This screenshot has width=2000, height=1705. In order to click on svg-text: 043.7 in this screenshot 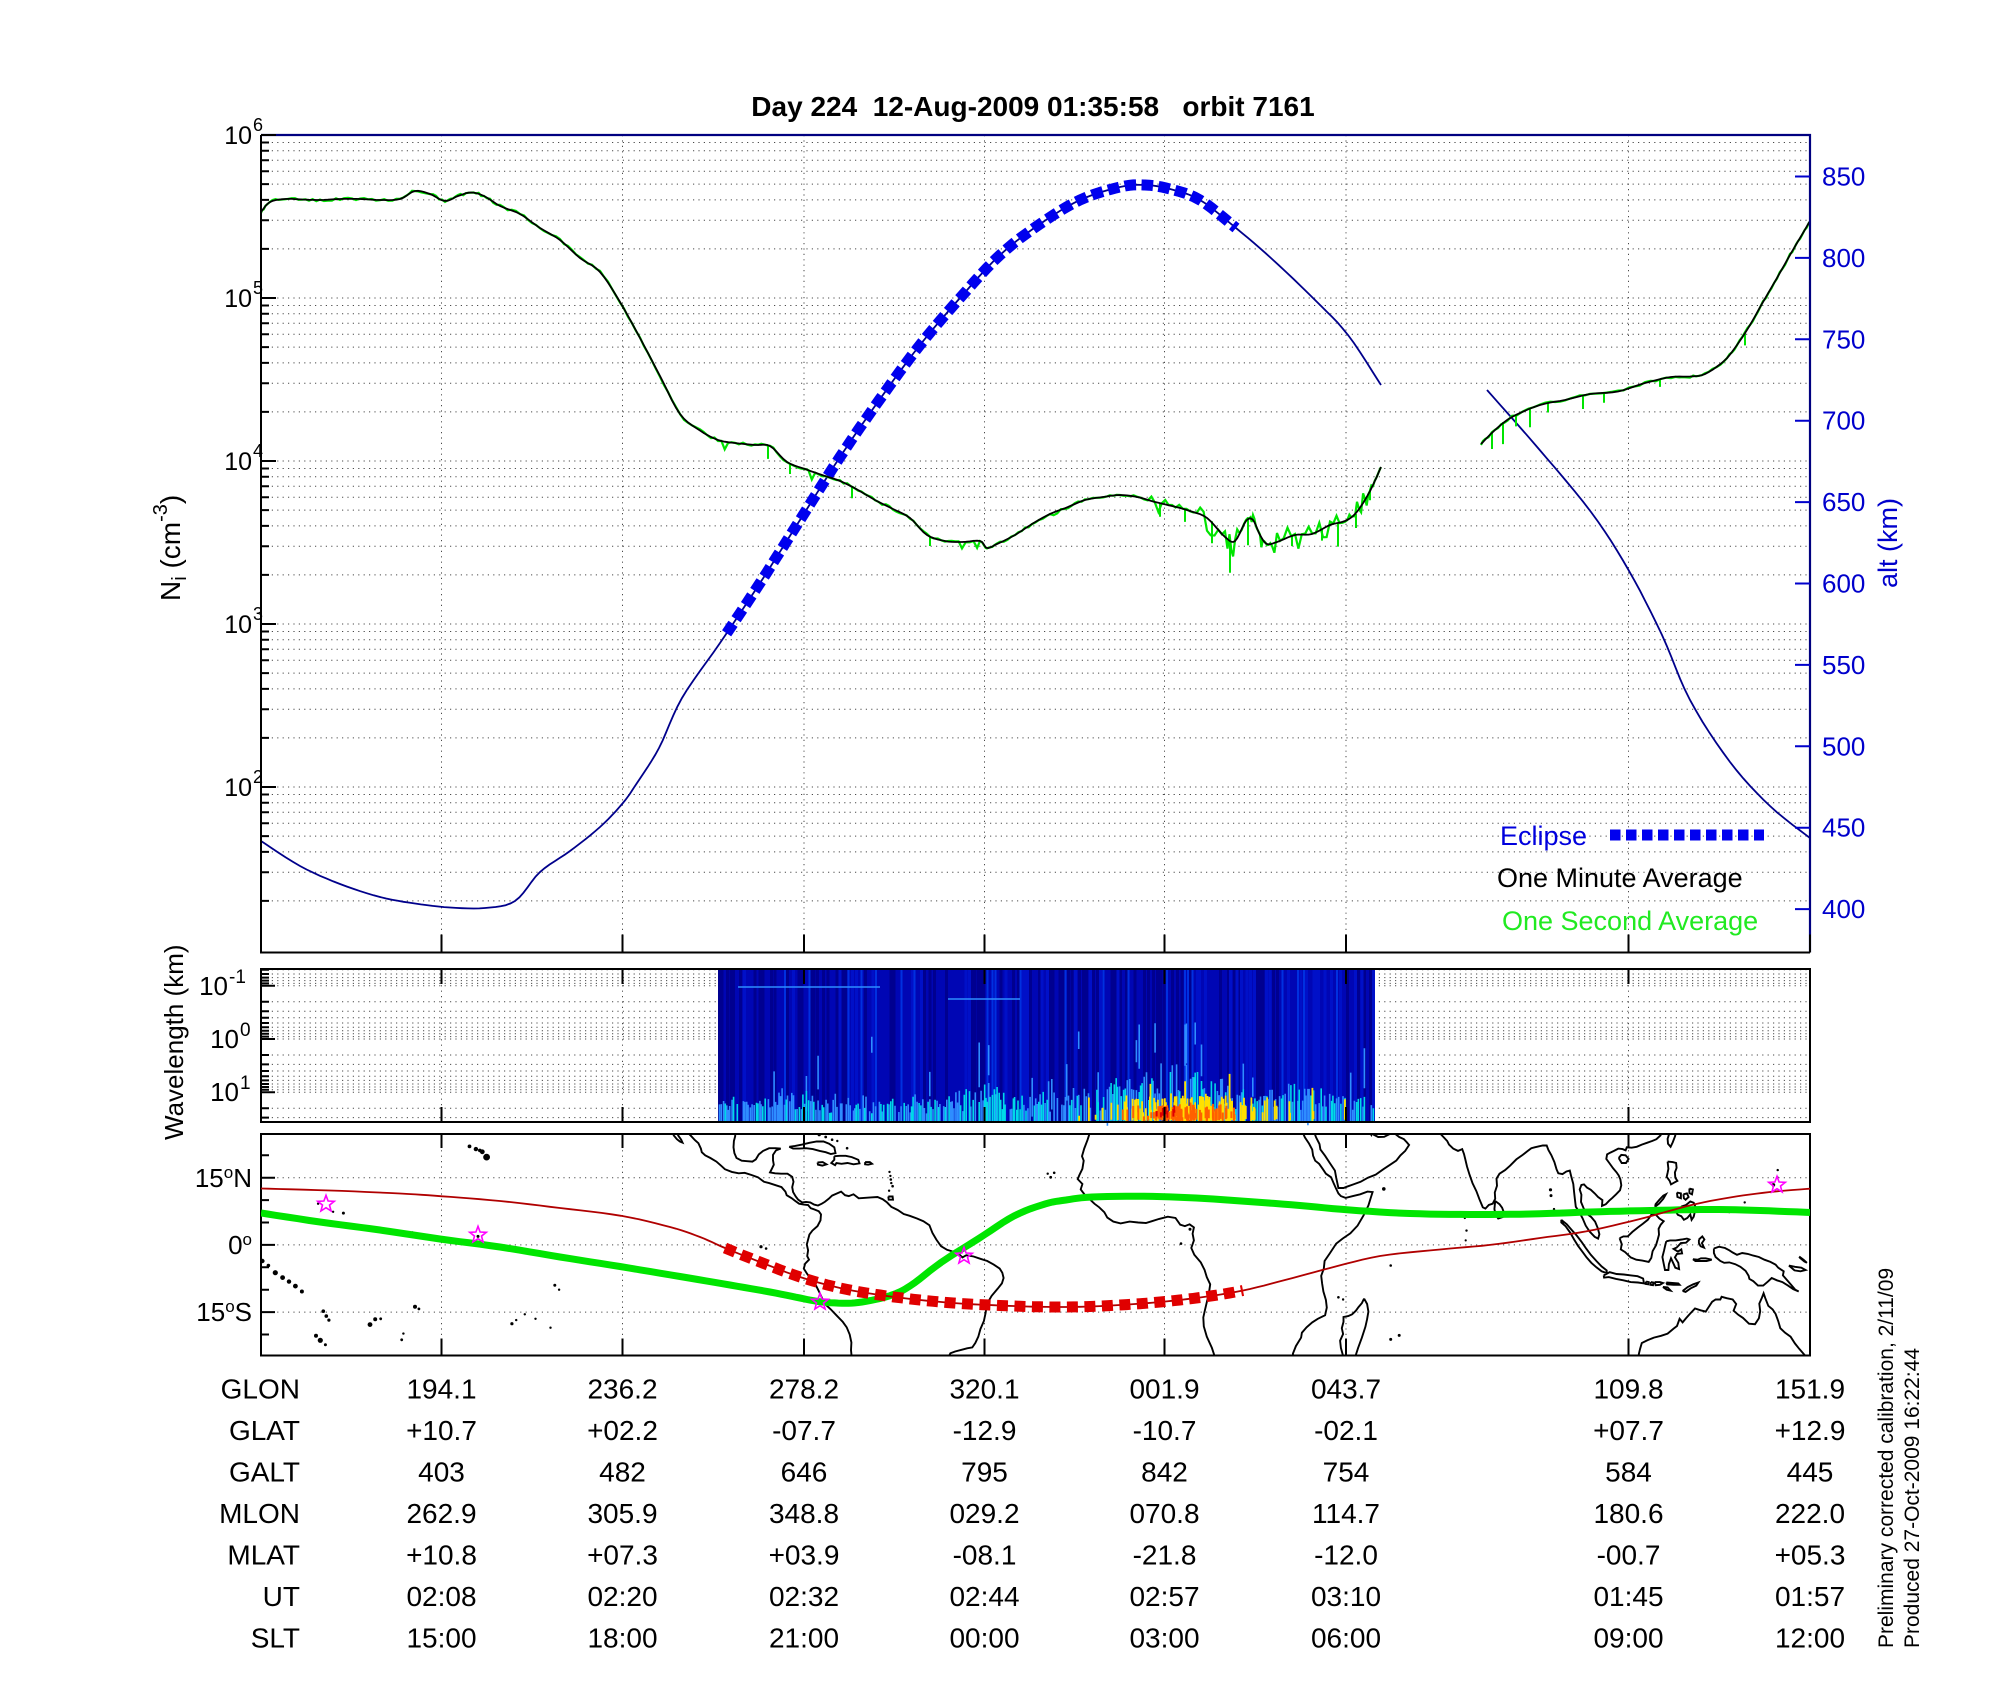, I will do `click(1346, 1389)`.